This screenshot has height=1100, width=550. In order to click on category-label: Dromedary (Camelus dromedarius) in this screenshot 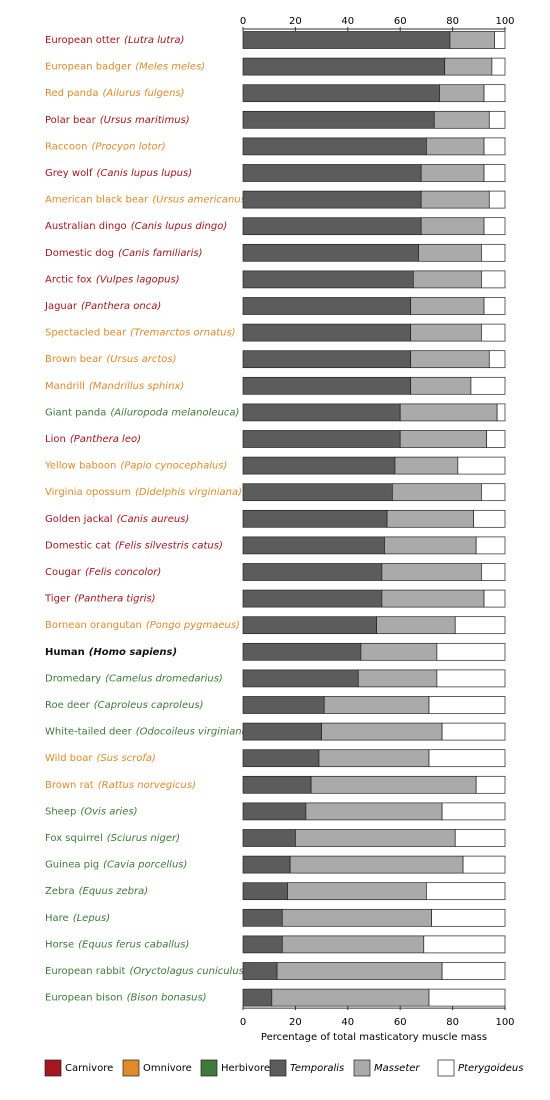, I will do `click(134, 678)`.